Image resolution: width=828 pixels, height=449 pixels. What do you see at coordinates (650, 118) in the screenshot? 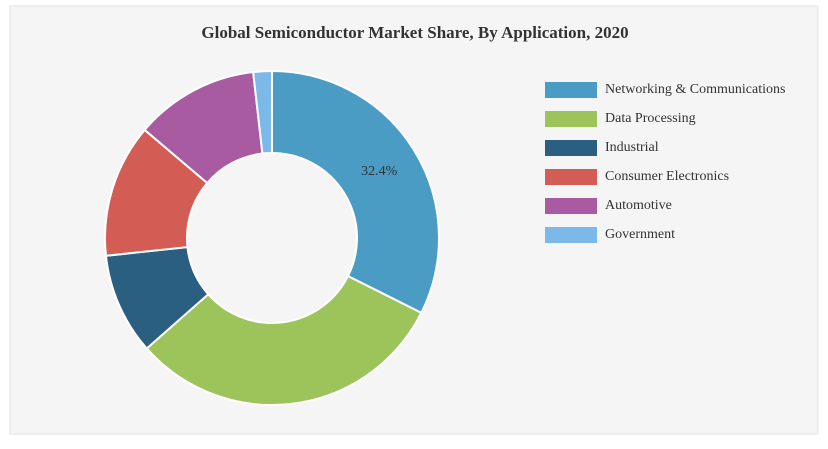
I see `legend-label: Data Processing` at bounding box center [650, 118].